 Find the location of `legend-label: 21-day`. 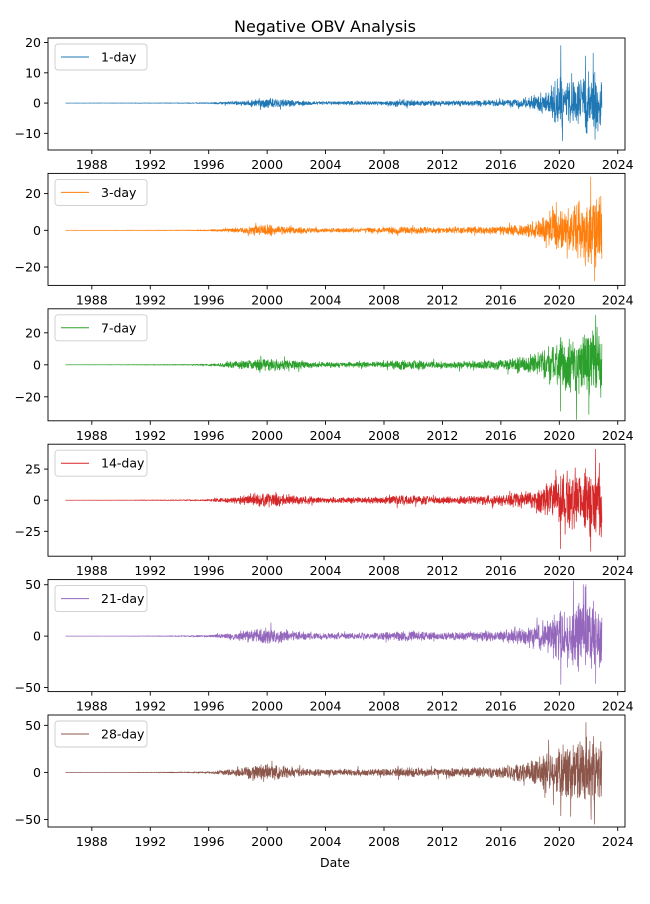

legend-label: 21-day is located at coordinates (123, 598).